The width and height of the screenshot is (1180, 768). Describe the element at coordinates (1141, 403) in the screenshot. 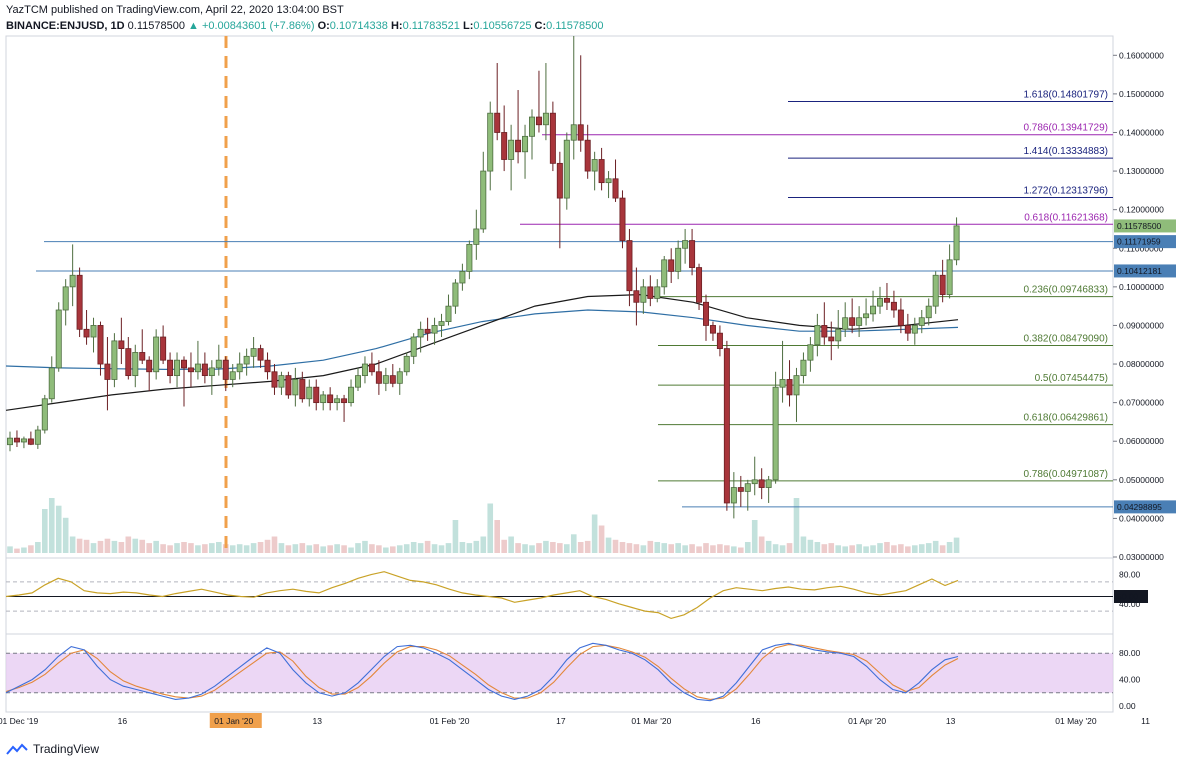

I see `price-tick-label: 0.07000000` at that location.